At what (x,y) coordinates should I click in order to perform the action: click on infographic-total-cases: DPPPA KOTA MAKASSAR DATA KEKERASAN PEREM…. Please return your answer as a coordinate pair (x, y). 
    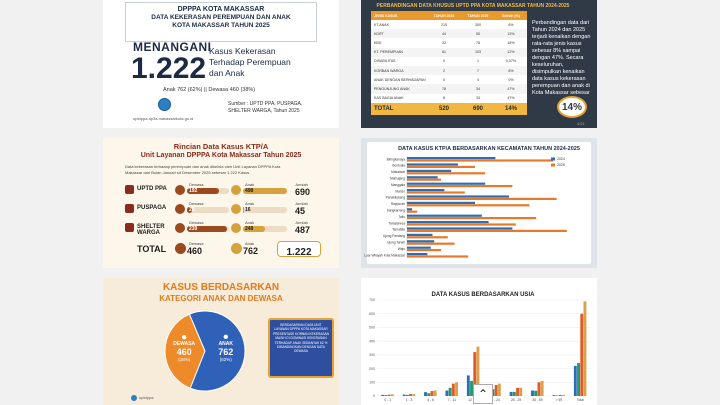
    Looking at the image, I should click on (221, 64).